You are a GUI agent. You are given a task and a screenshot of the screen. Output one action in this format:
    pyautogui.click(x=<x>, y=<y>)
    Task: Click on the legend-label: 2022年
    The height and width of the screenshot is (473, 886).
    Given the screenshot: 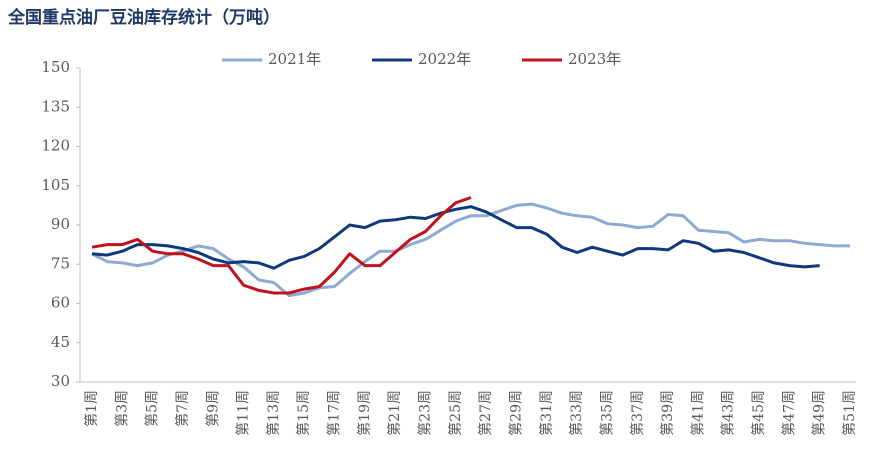 What is the action you would take?
    pyautogui.click(x=444, y=59)
    